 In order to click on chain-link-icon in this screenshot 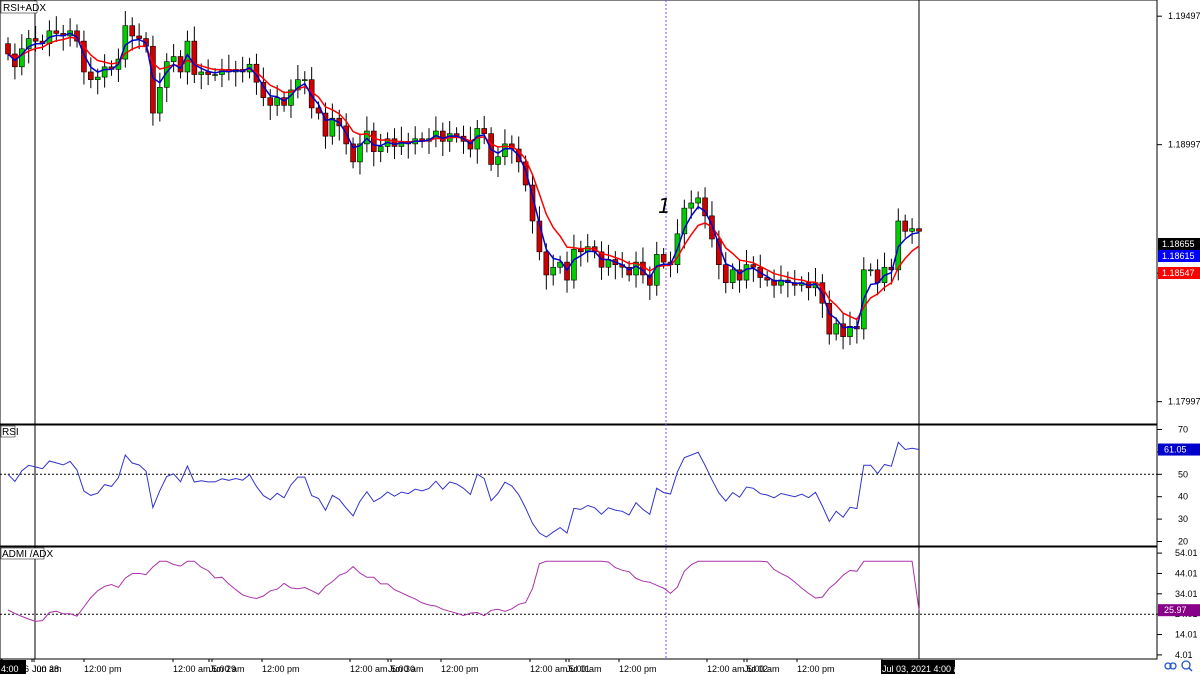, I will do `click(1170, 666)`.